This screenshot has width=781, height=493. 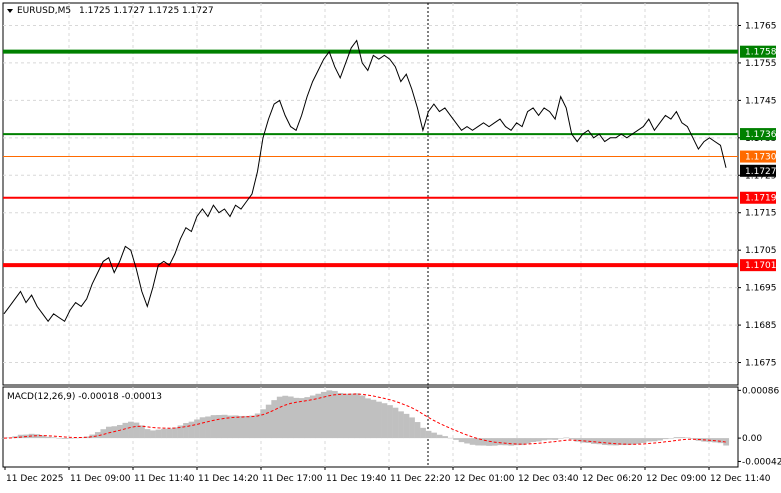 What do you see at coordinates (761, 462) in the screenshot?
I see `macd-tick-label: -0.00042` at bounding box center [761, 462].